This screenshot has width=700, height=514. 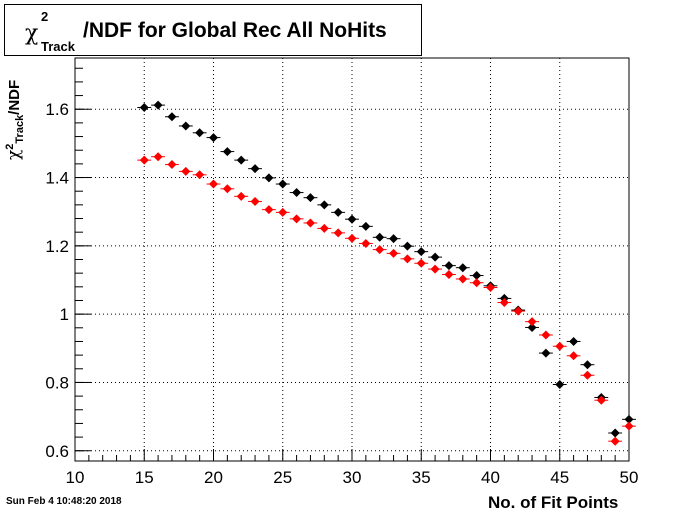 I want to click on title-superscript: 2, so click(x=45, y=16).